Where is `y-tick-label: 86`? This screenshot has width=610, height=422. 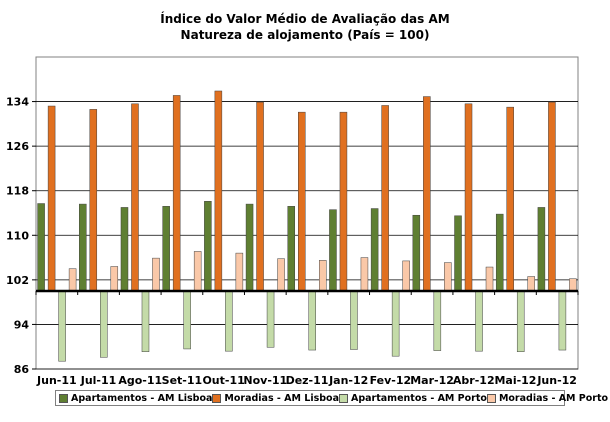 y-tick-label: 86 is located at coordinates (22, 369).